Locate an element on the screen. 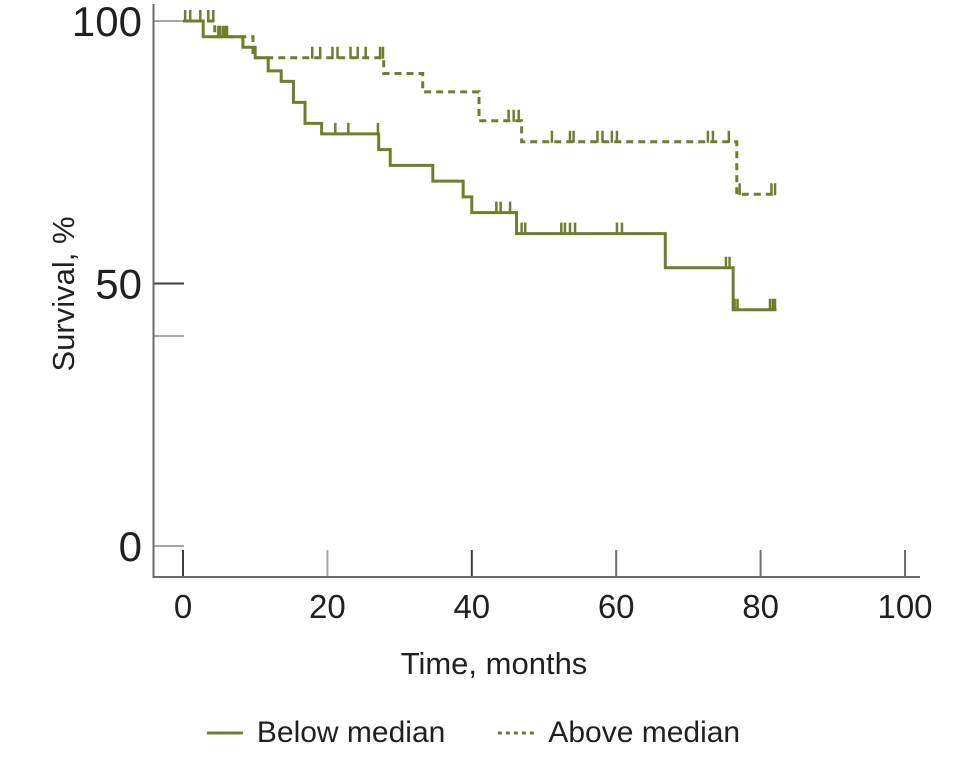 This screenshot has width=962, height=780. legend-item-below-median: Below median is located at coordinates (325, 733).